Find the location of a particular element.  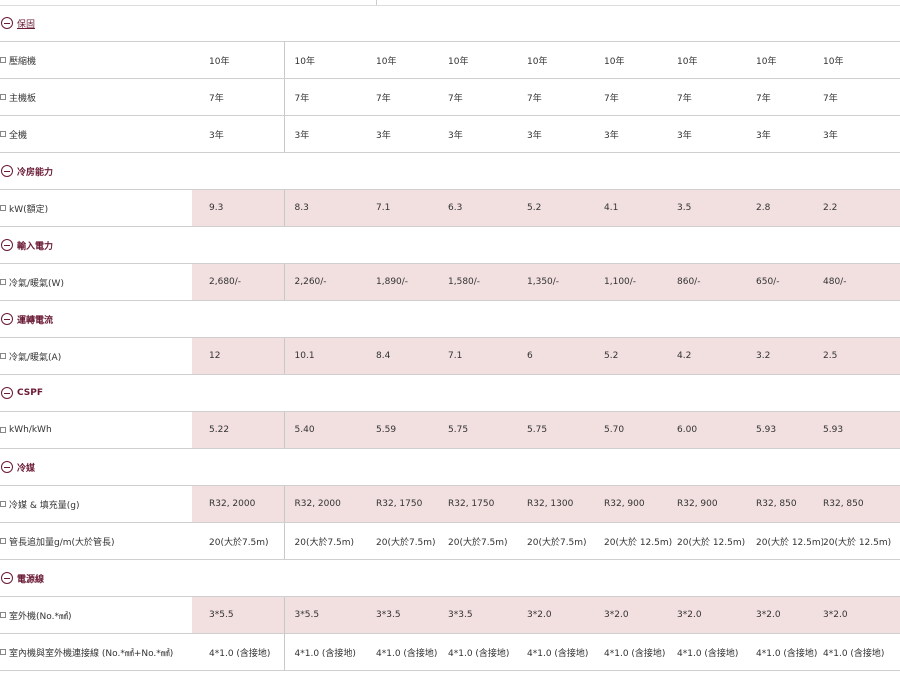

section-header: CSPF is located at coordinates (450, 393).